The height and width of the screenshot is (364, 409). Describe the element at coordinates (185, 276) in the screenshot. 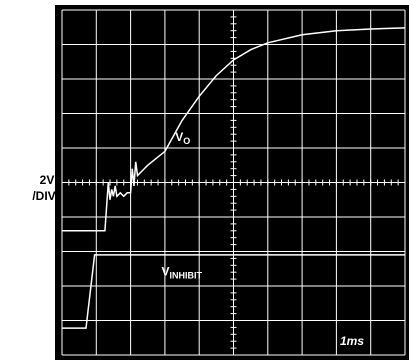

I see `label-subscript: INHIBIT` at that location.